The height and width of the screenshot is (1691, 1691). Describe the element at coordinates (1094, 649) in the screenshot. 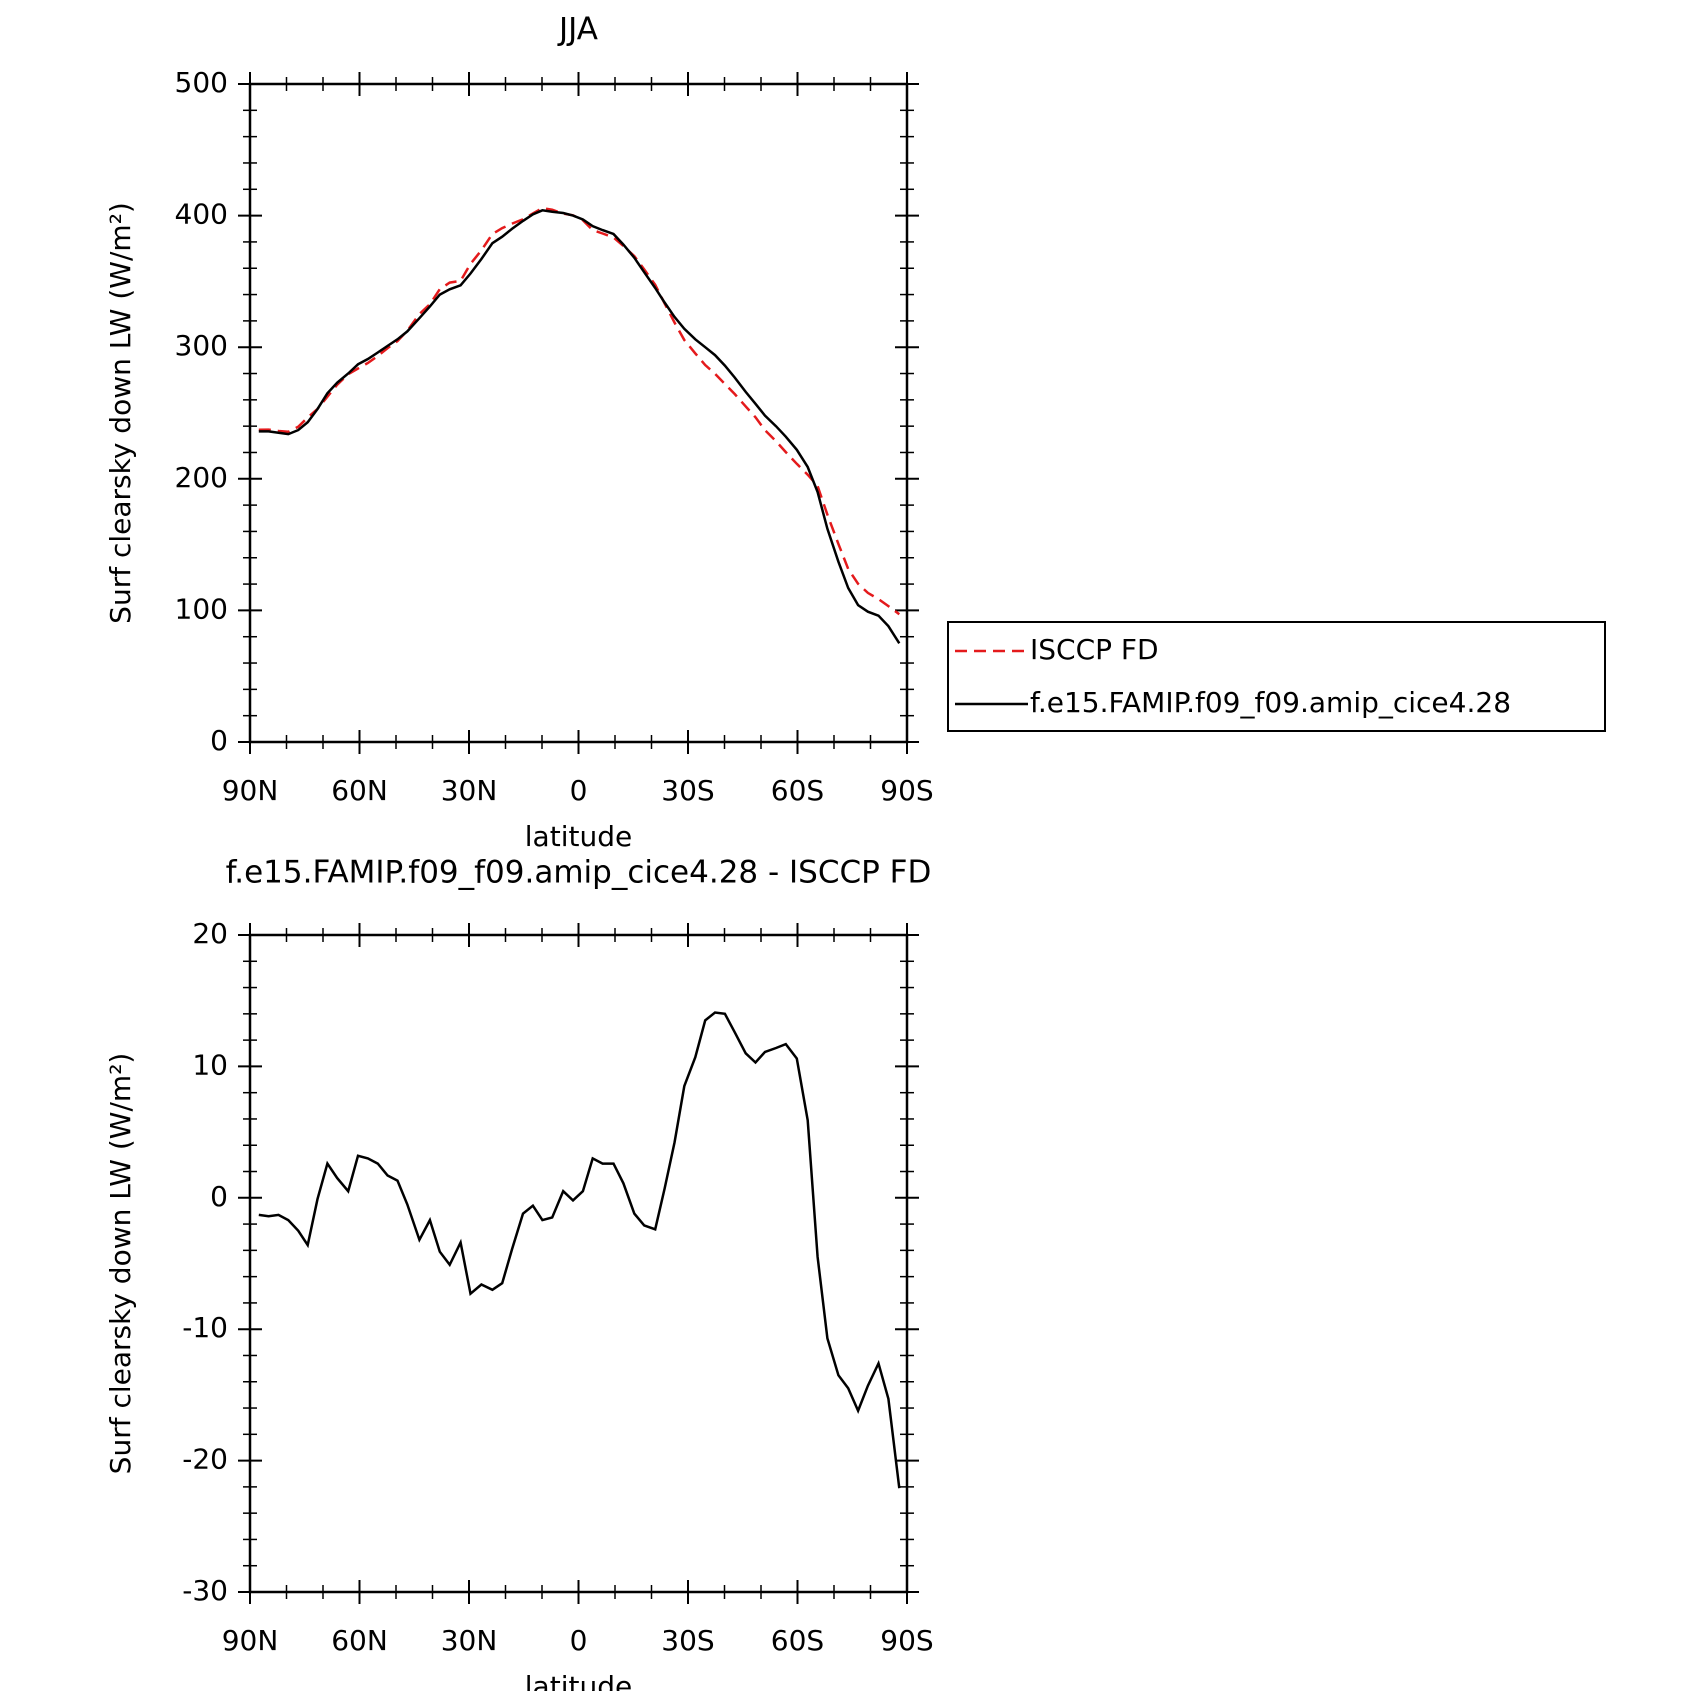

I see `legend-label: ISCCP FD` at that location.